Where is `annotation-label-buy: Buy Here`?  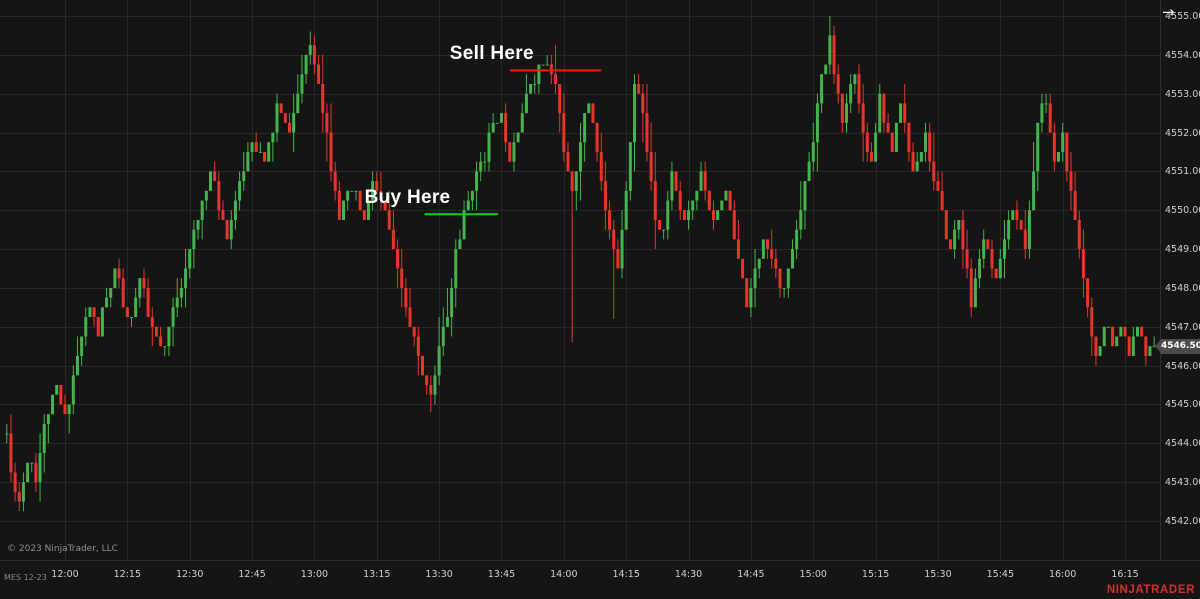 annotation-label-buy: Buy Here is located at coordinates (407, 198).